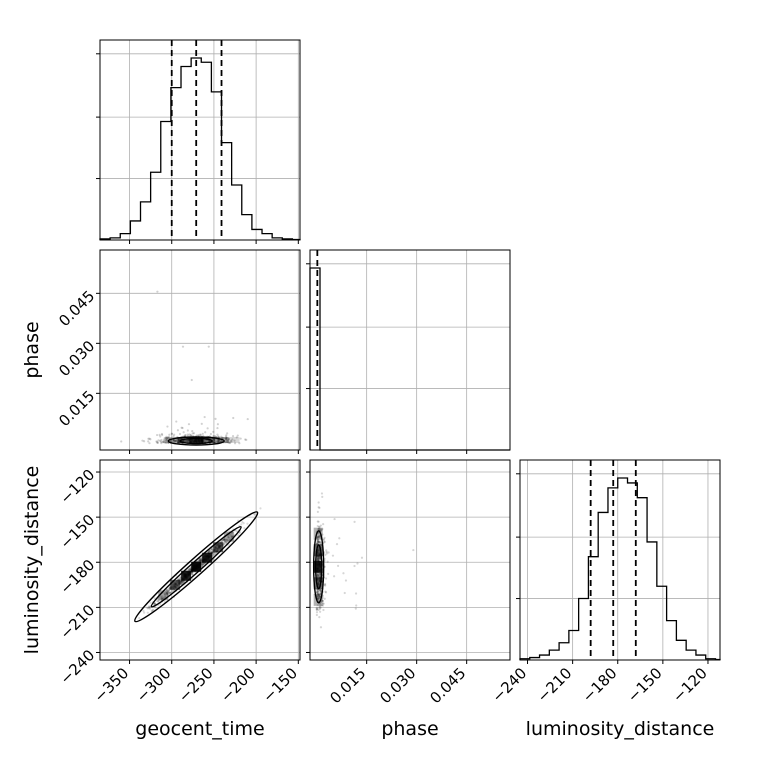  What do you see at coordinates (78, 487) in the screenshot?
I see `ytick-label-luminosity_distance: −120` at bounding box center [78, 487].